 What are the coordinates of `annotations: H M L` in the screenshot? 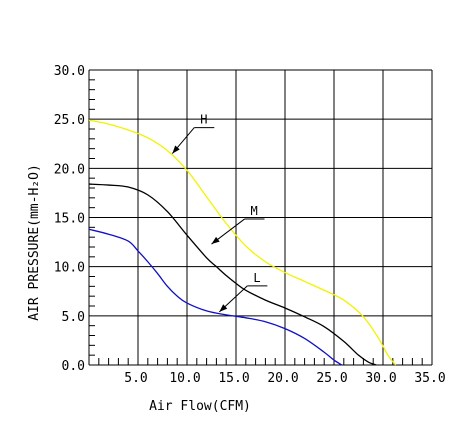 It's located at (219, 213).